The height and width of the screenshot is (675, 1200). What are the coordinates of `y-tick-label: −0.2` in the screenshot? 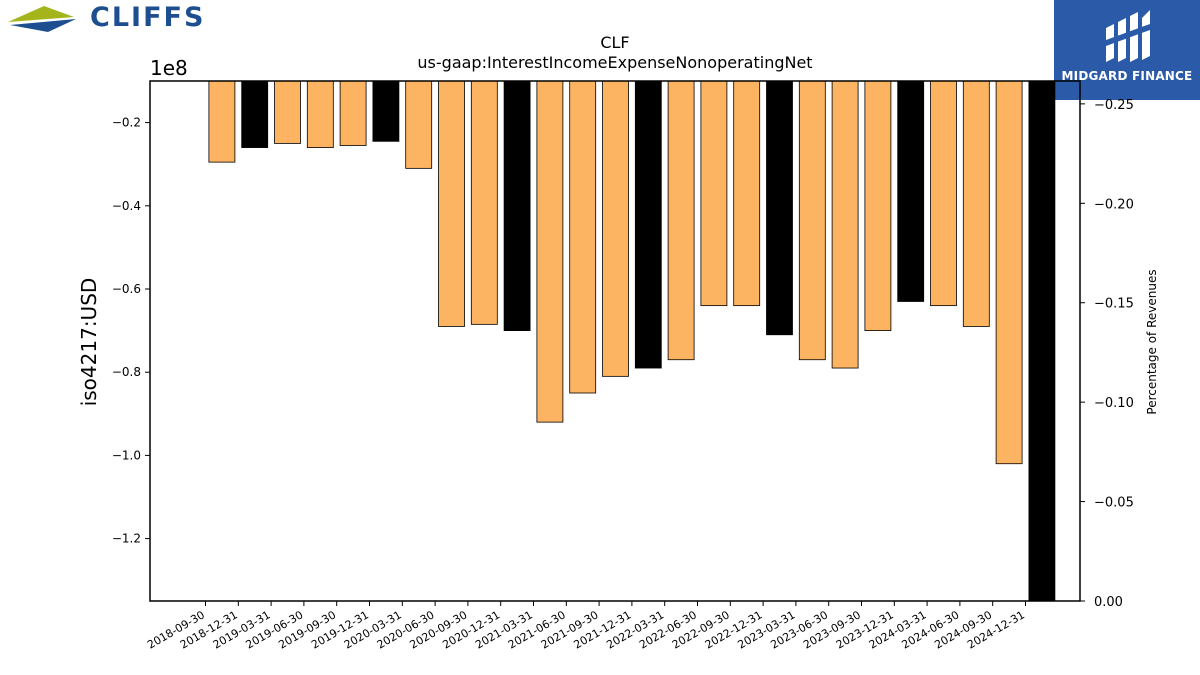 It's located at (126, 123).